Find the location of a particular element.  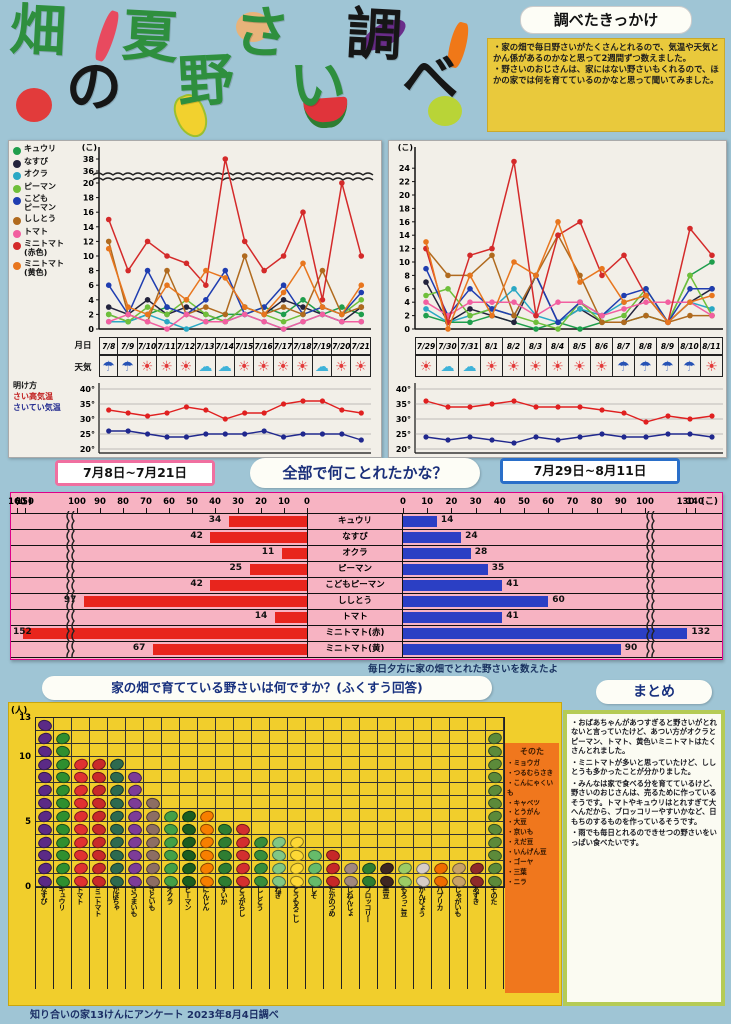

svg-text: (こ) is located at coordinates (89, 147).